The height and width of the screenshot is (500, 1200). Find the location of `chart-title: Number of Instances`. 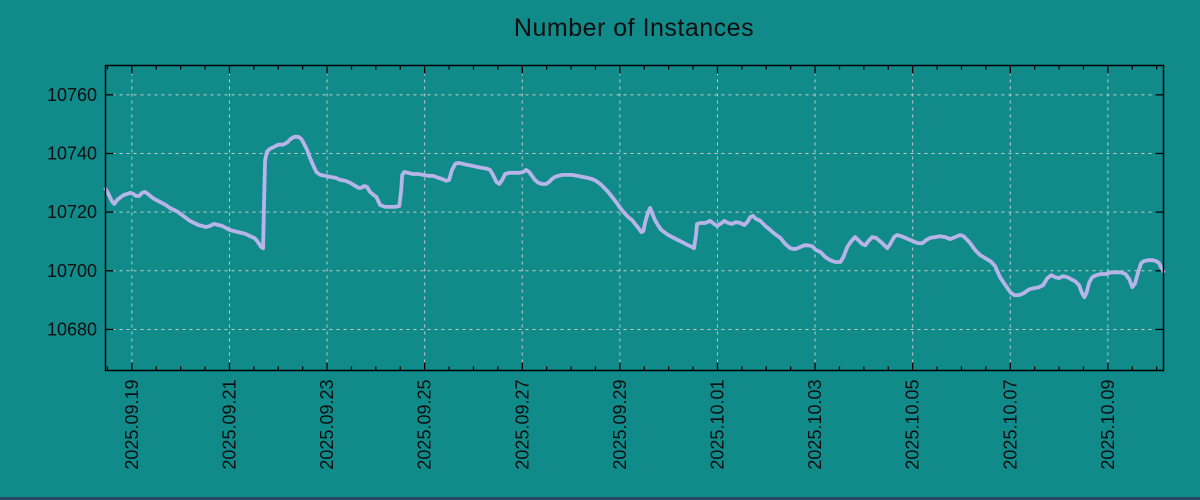

chart-title: Number of Instances is located at coordinates (634, 28).